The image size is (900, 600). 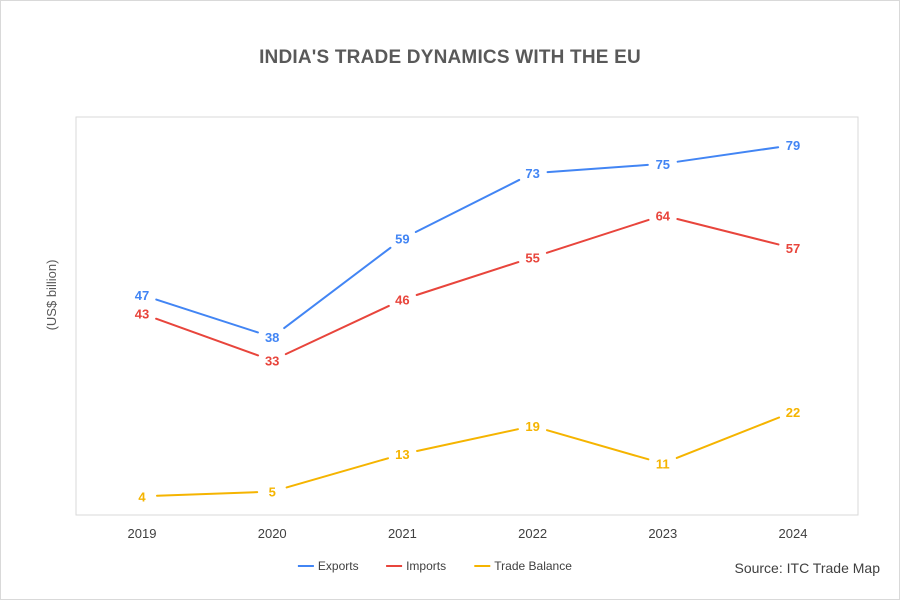 I want to click on trade-balance-data-label-2019: 4, so click(x=142, y=496).